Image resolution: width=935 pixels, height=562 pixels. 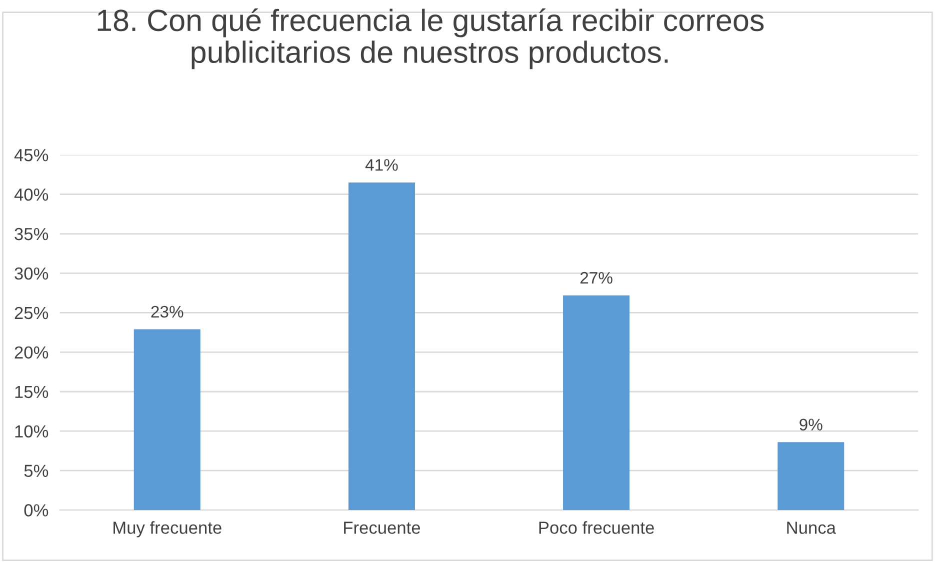 What do you see at coordinates (168, 529) in the screenshot?
I see `x-tick-label: Muy frecuente` at bounding box center [168, 529].